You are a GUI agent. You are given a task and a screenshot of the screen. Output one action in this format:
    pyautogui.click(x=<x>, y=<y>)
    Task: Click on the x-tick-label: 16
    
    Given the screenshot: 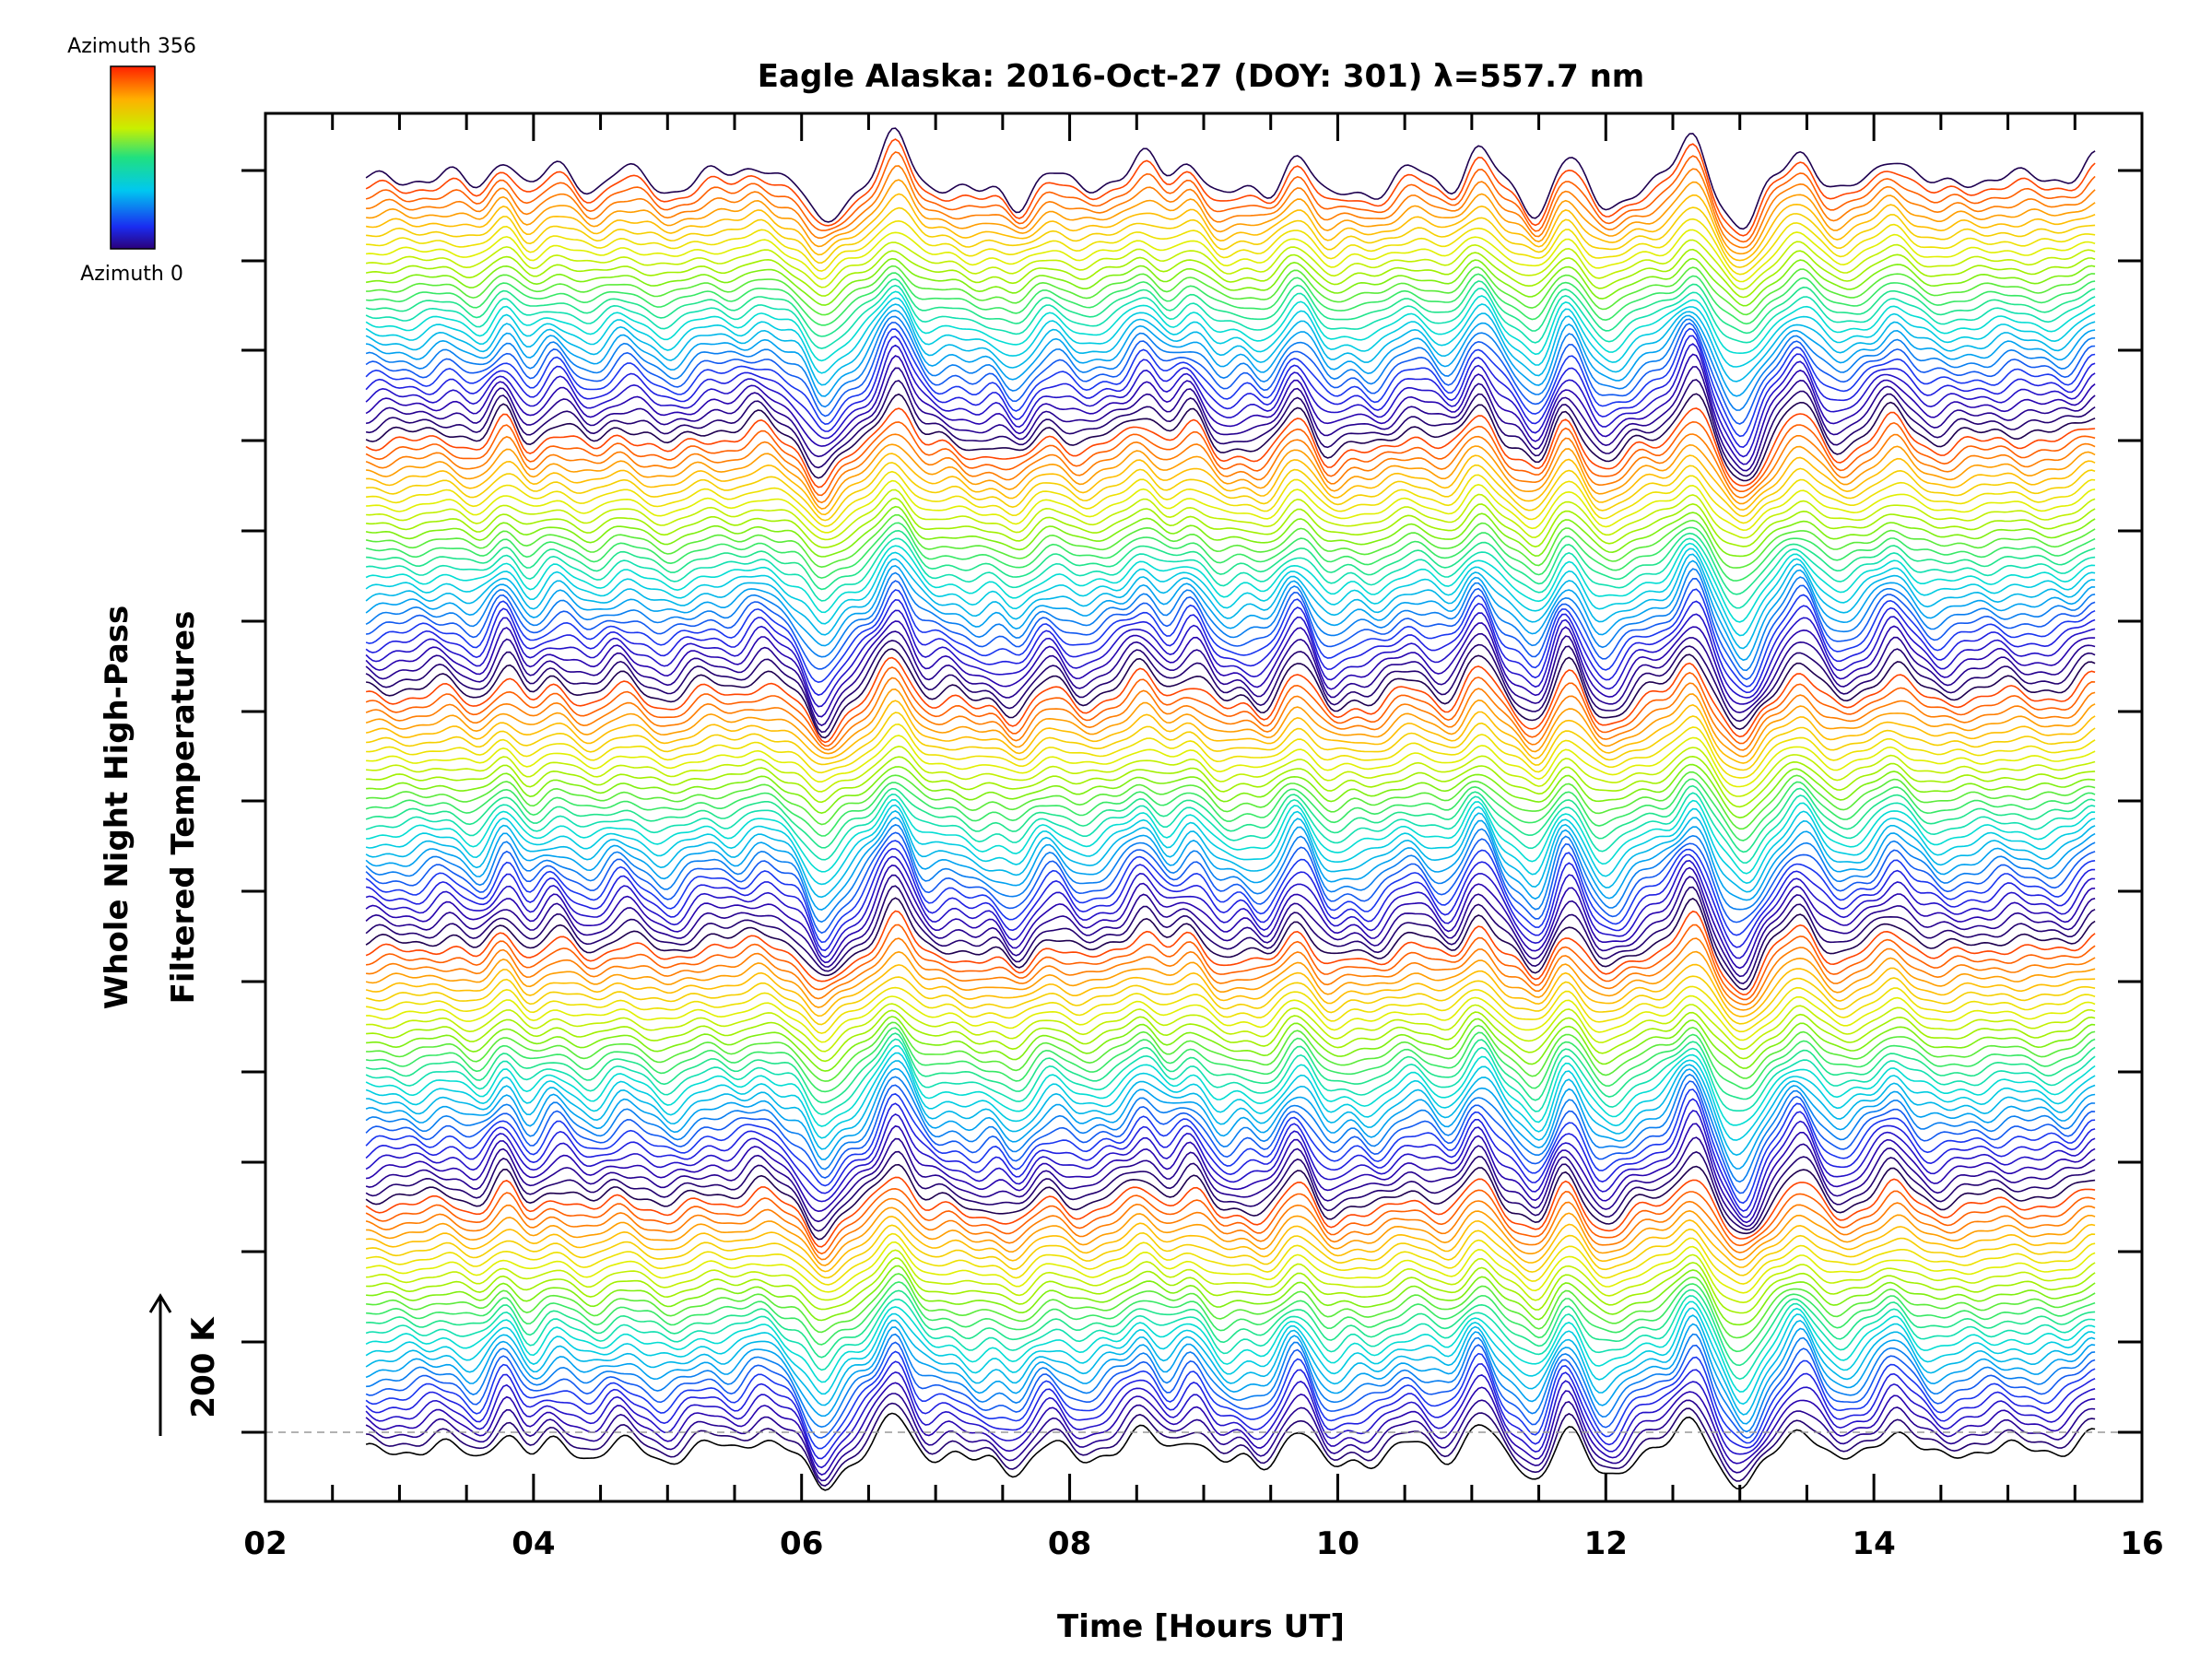 What is the action you would take?
    pyautogui.click(x=2141, y=1543)
    